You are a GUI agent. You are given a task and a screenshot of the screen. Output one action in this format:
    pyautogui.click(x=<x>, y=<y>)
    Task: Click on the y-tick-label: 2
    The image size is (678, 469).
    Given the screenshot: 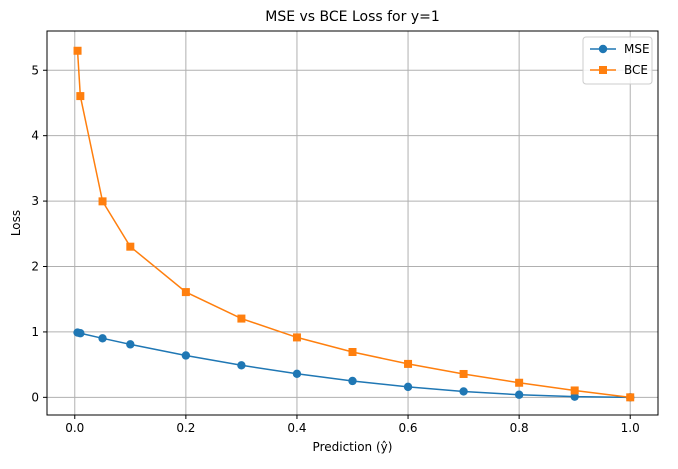 What is the action you would take?
    pyautogui.click(x=35, y=267)
    